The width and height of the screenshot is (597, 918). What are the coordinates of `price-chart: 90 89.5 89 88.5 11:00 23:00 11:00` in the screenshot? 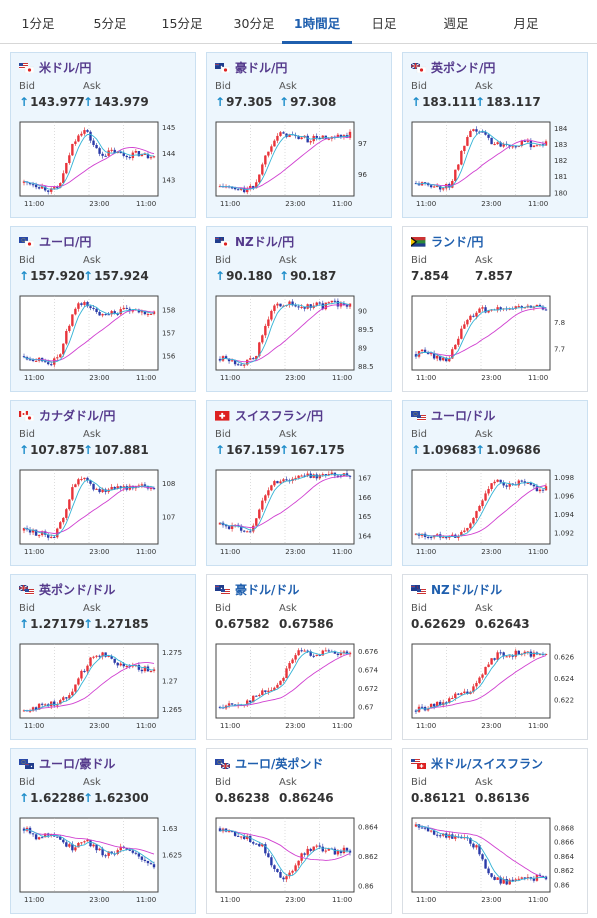 It's located at (301, 340).